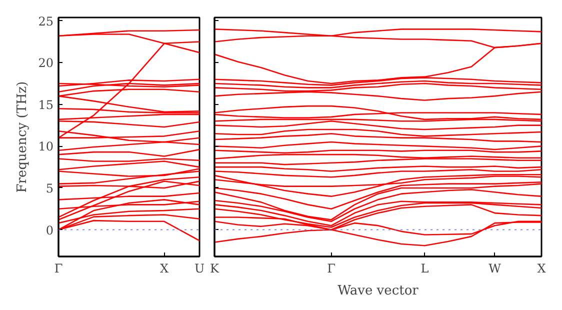  Describe the element at coordinates (22, 137) in the screenshot. I see `y-axis-title: Frequency (THz)` at that location.